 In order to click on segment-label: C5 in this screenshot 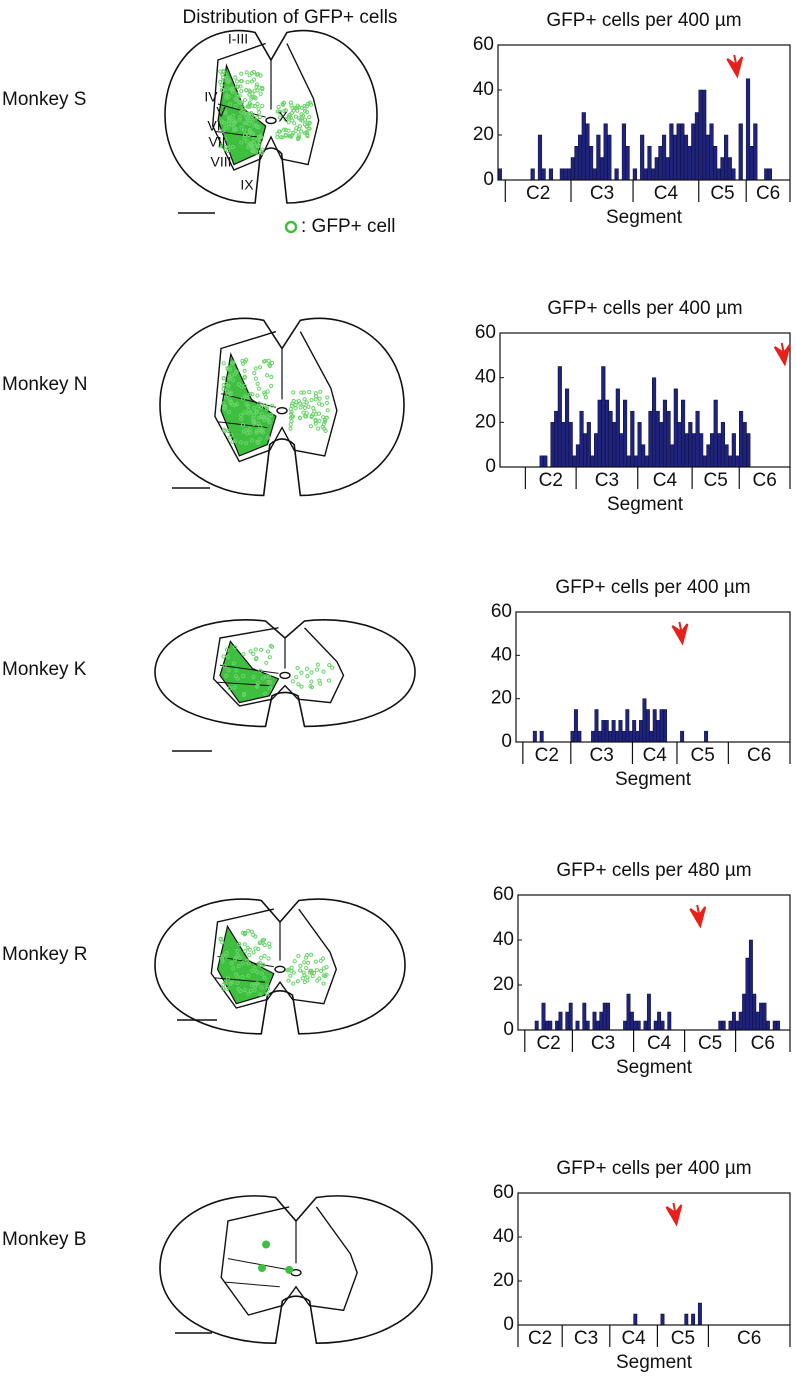, I will do `click(703, 755)`.